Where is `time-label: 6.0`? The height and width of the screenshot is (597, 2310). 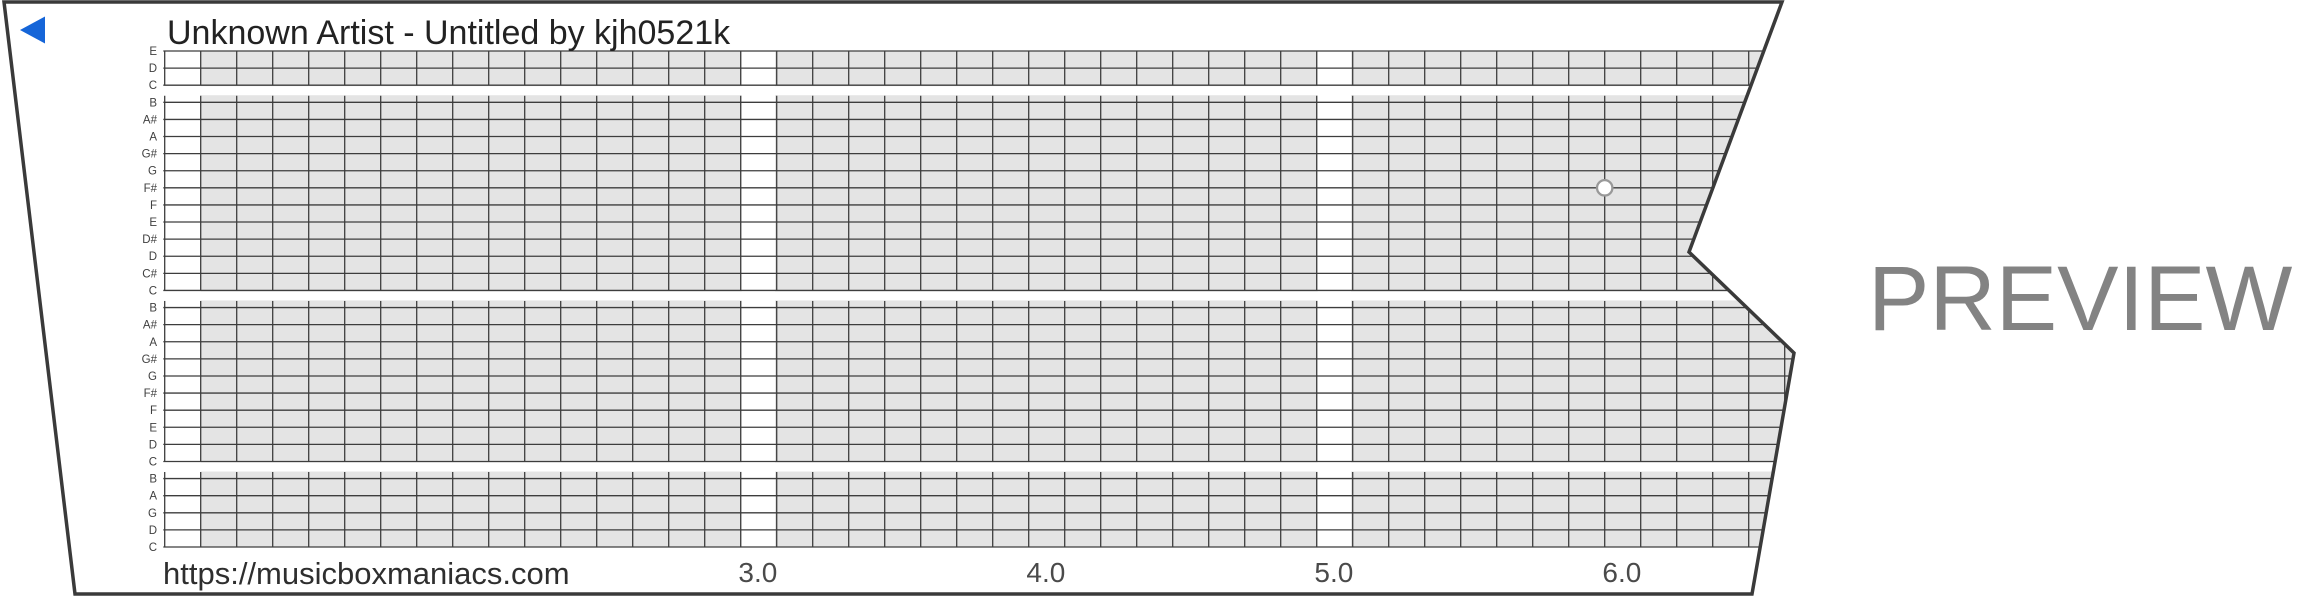
time-label: 6.0 is located at coordinates (1621, 572).